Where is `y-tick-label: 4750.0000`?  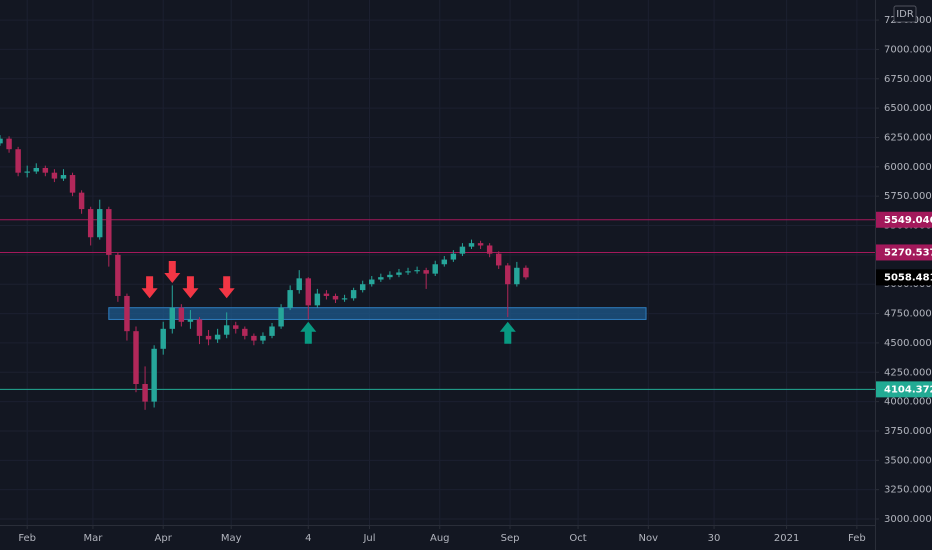 y-tick-label: 4750.0000 is located at coordinates (908, 314).